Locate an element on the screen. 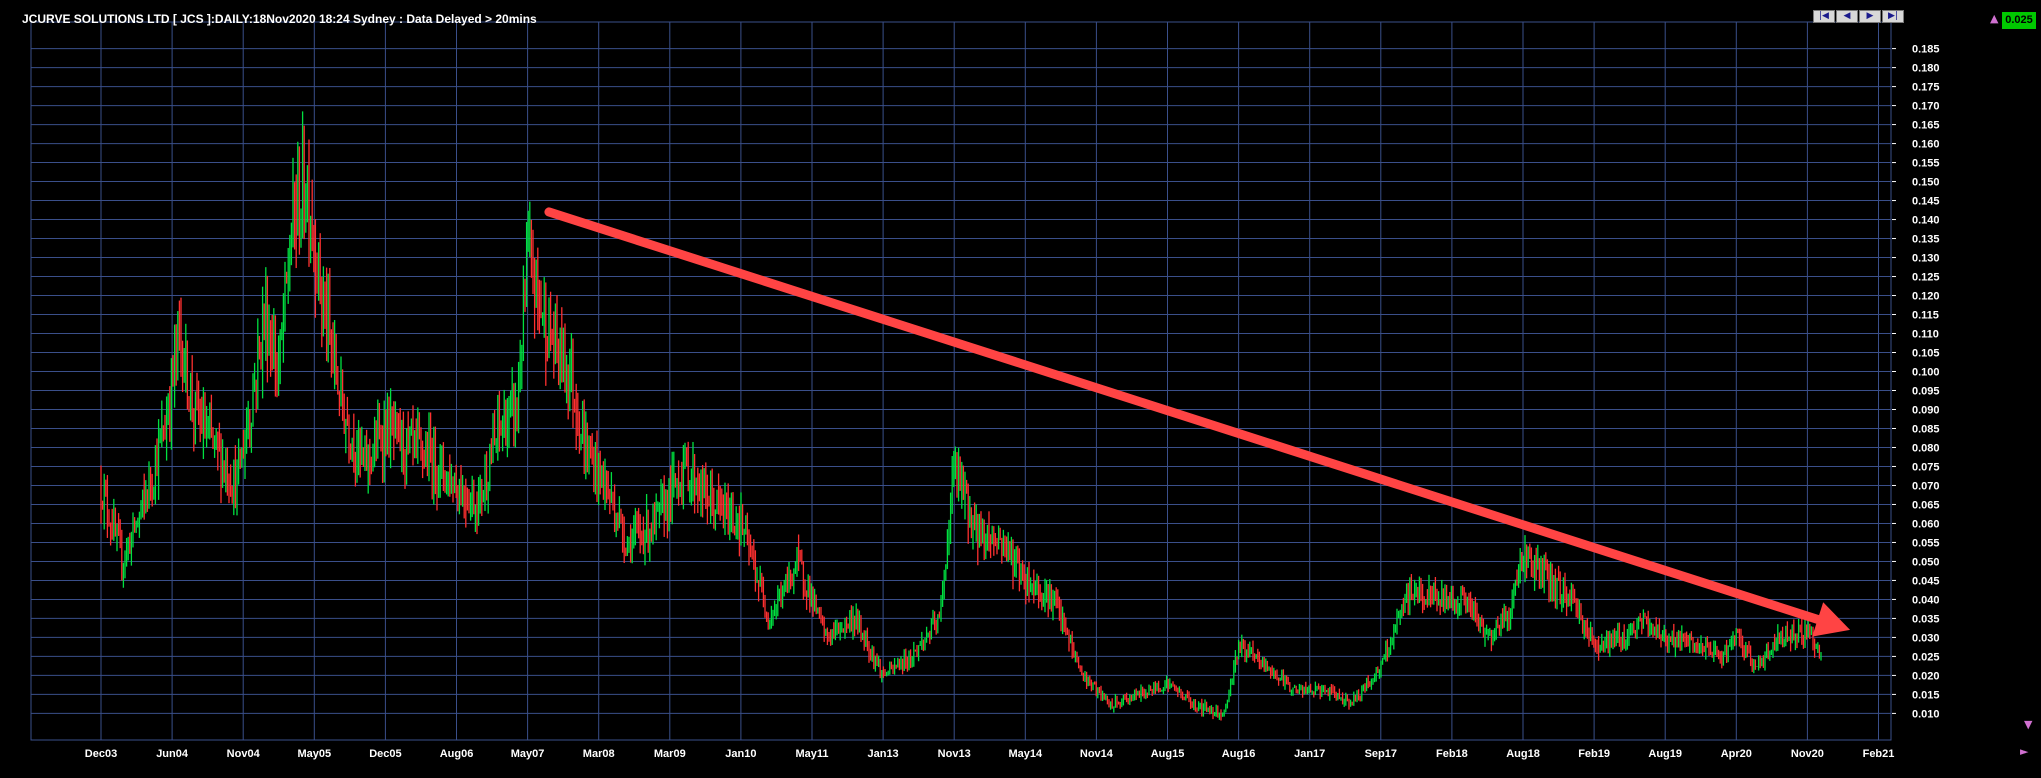  x-tick-label: Aug16 is located at coordinates (1239, 754).